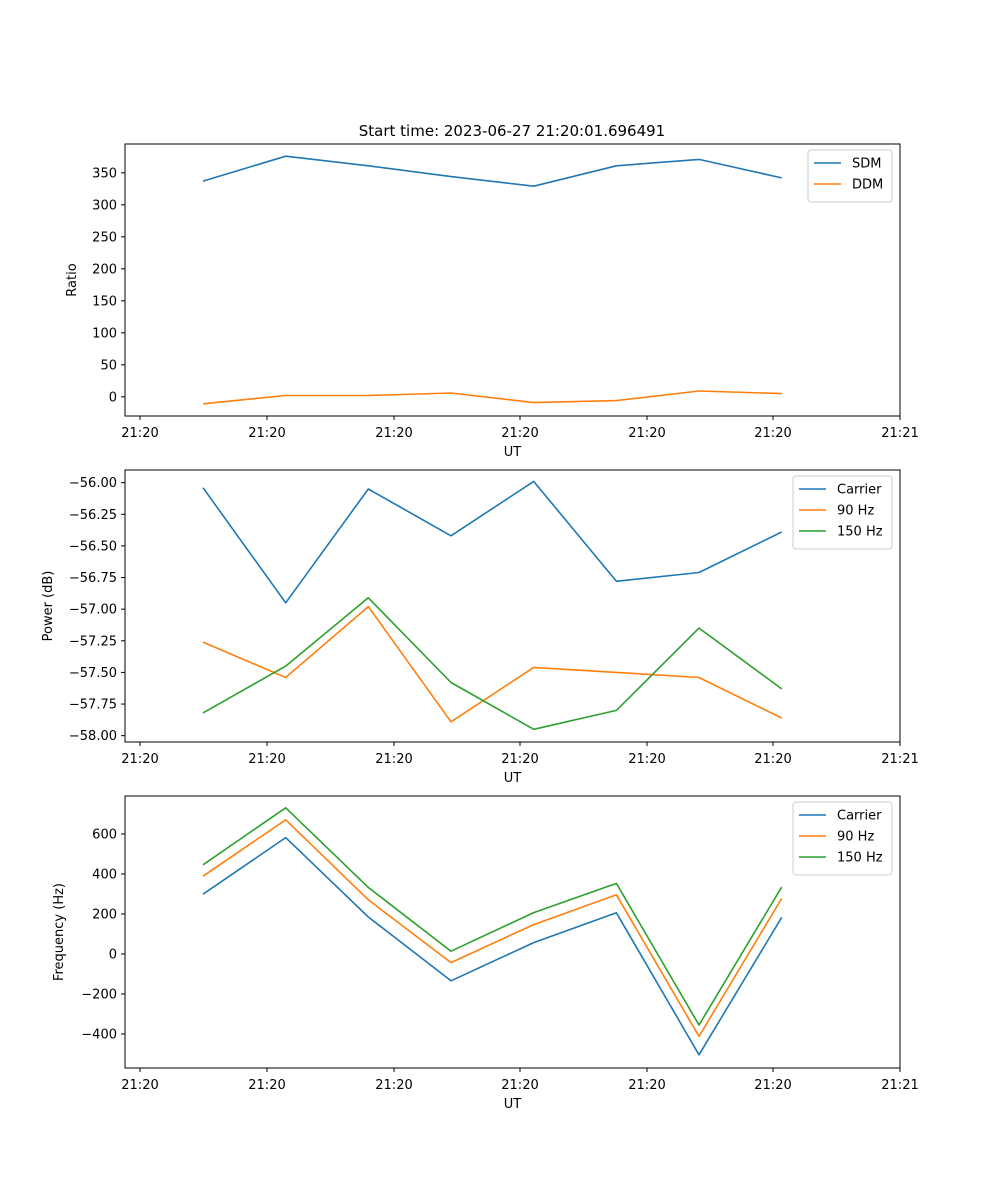  Describe the element at coordinates (104, 301) in the screenshot. I see `y-tick-label: 150` at that location.